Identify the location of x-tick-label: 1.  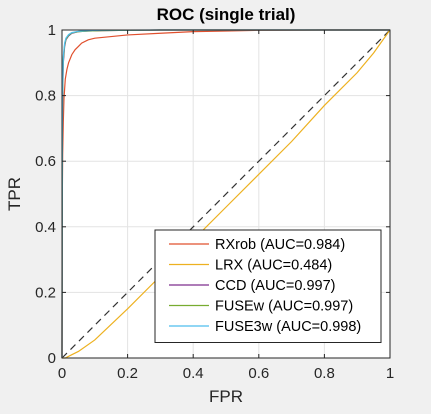
(390, 373).